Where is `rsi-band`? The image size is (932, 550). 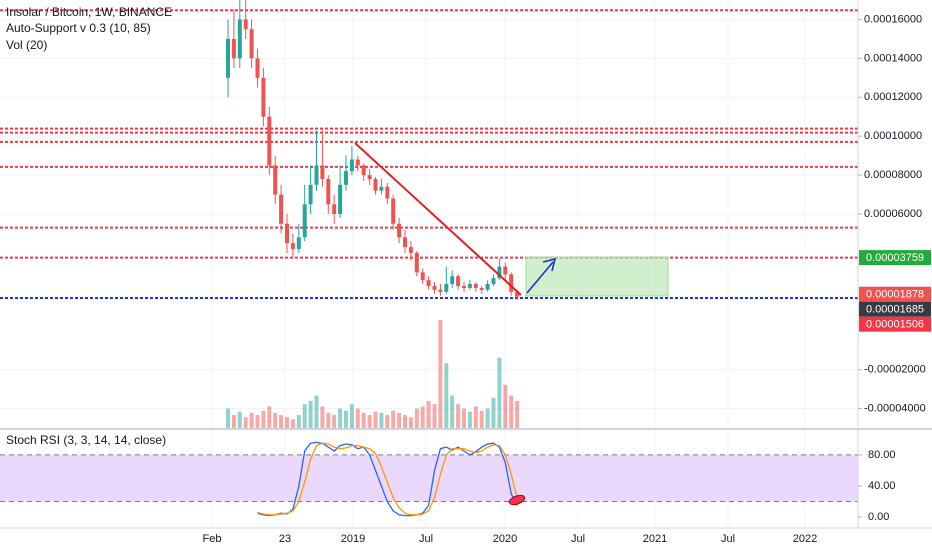 rsi-band is located at coordinates (429, 478).